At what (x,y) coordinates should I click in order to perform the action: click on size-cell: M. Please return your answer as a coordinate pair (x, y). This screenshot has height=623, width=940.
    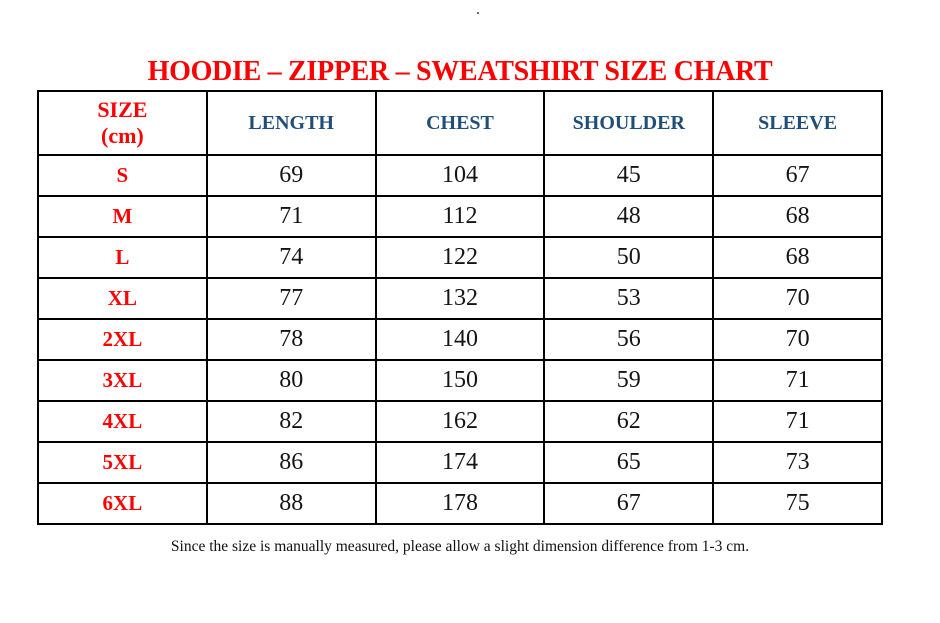
    Looking at the image, I should click on (122, 216).